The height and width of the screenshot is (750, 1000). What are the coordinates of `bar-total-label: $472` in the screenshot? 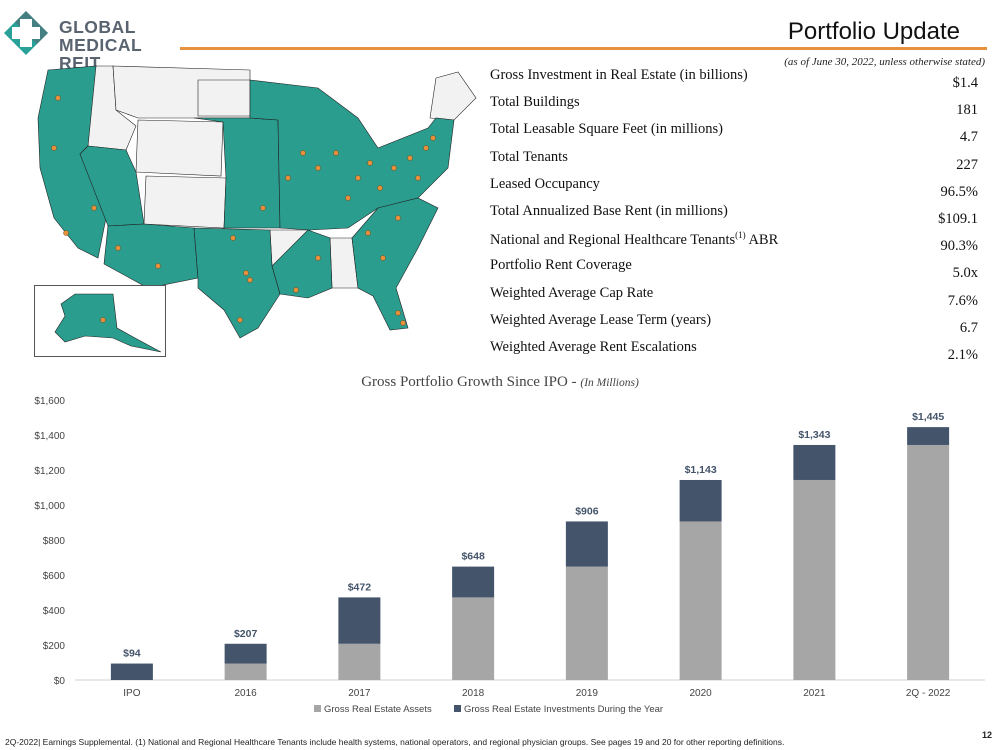 It's located at (360, 587).